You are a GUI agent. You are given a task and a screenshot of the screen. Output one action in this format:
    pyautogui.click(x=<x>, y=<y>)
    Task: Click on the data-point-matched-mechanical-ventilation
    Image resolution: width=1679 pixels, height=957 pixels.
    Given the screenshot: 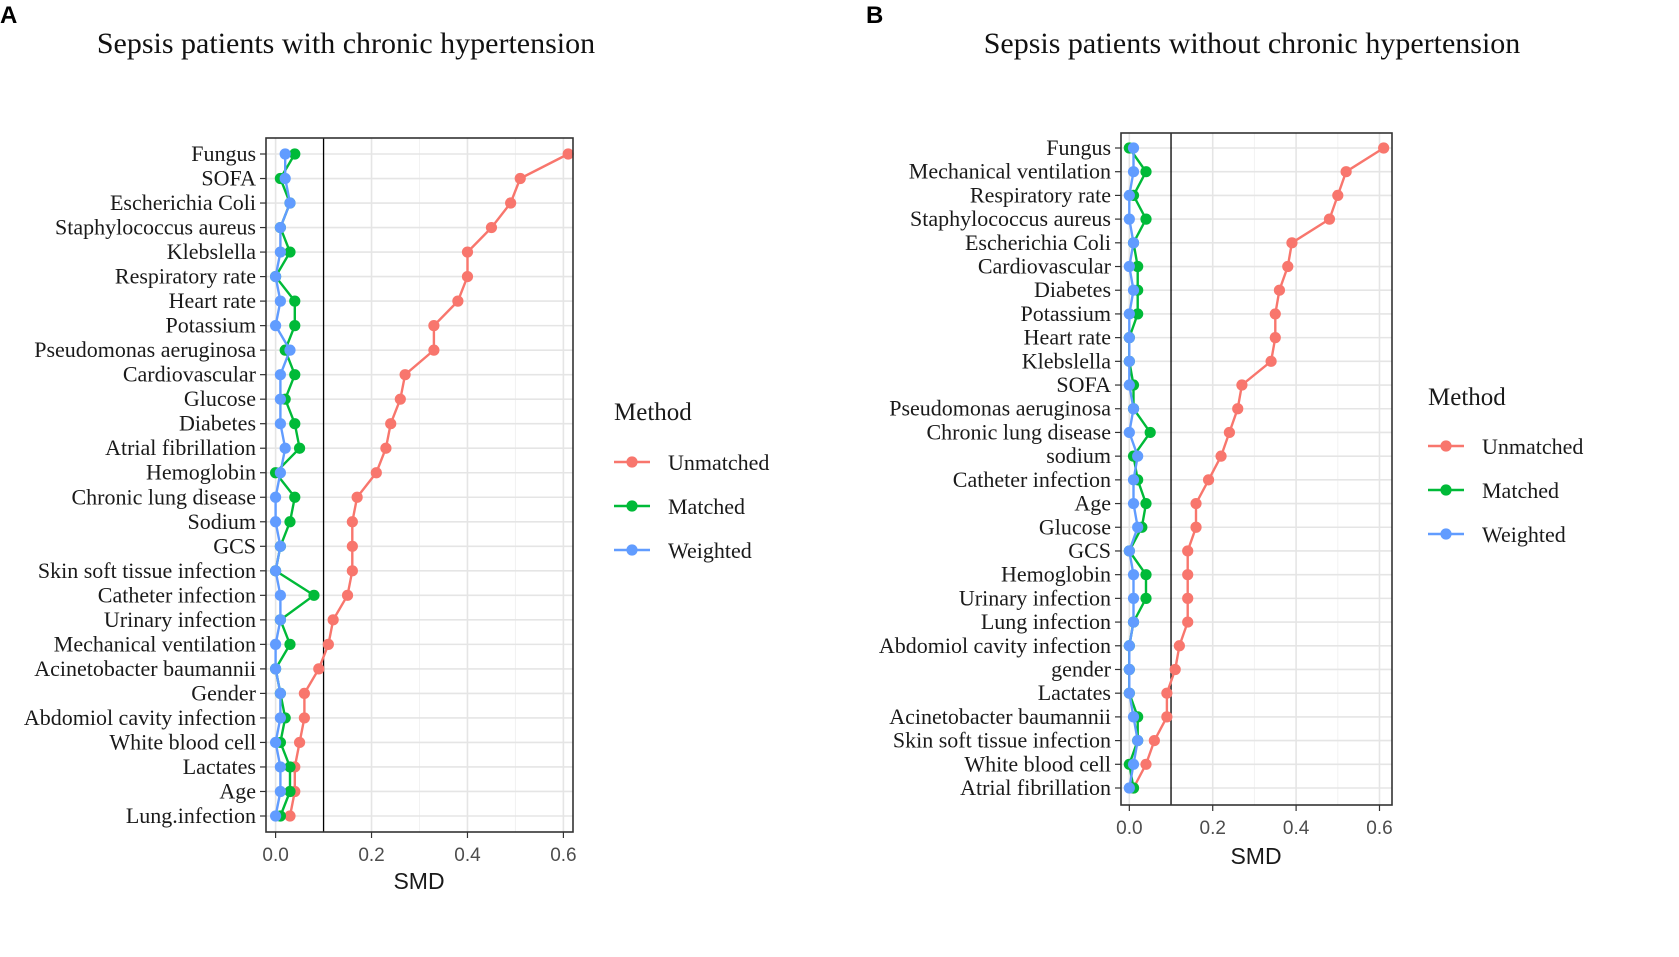 What is the action you would take?
    pyautogui.click(x=1146, y=172)
    